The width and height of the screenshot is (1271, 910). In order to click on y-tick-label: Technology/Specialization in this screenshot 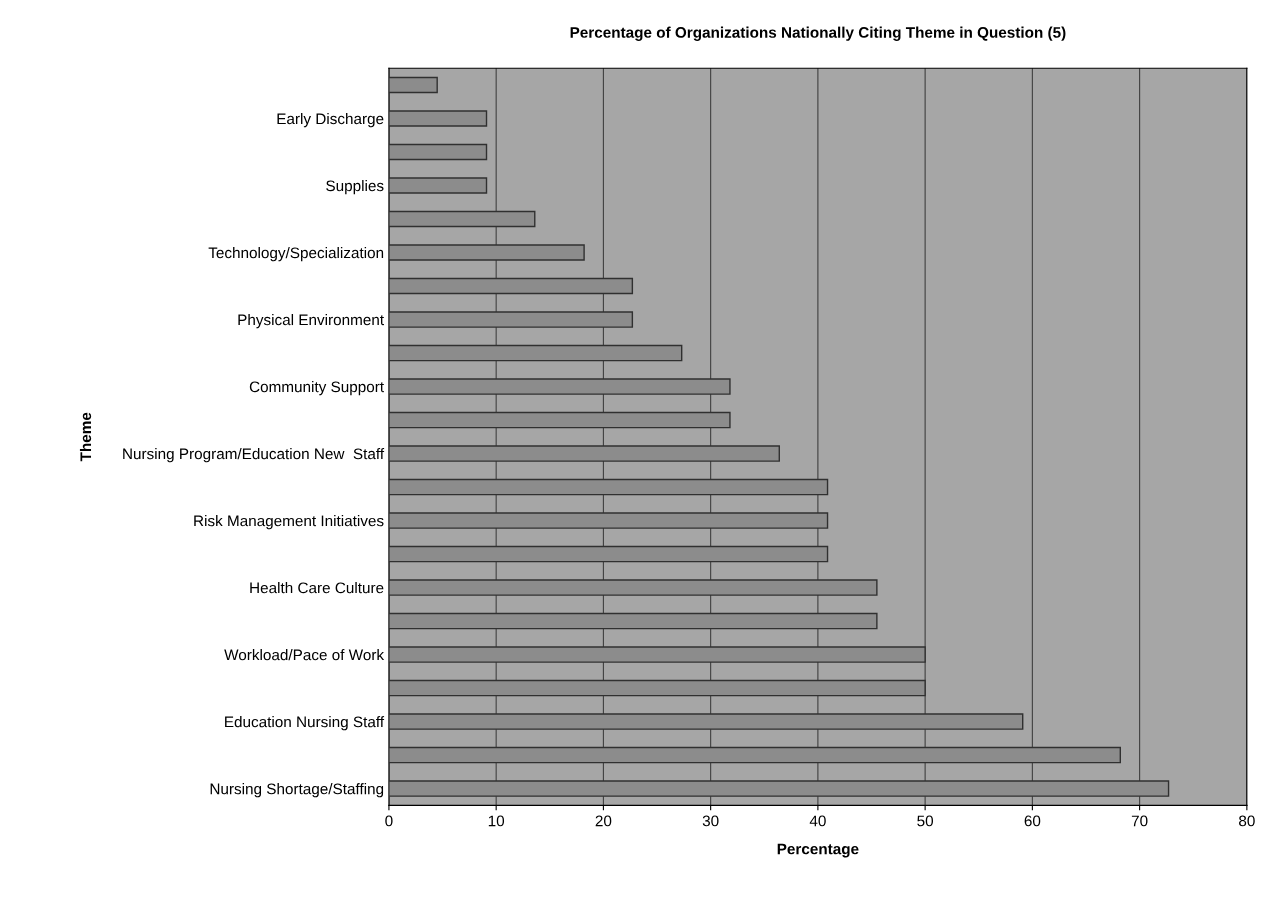, I will do `click(296, 254)`.